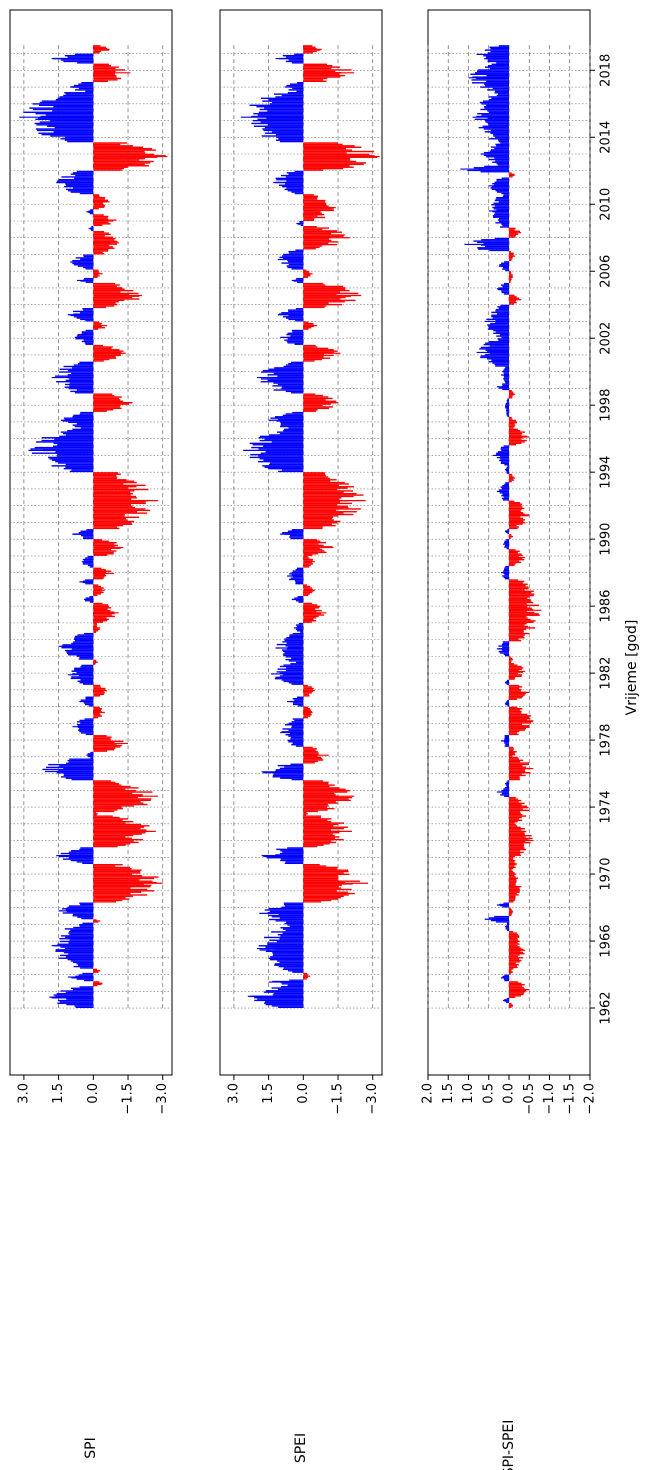 This screenshot has height=1470, width=647. Describe the element at coordinates (233, 1093) in the screenshot. I see `value-tick-label: 3.0` at that location.